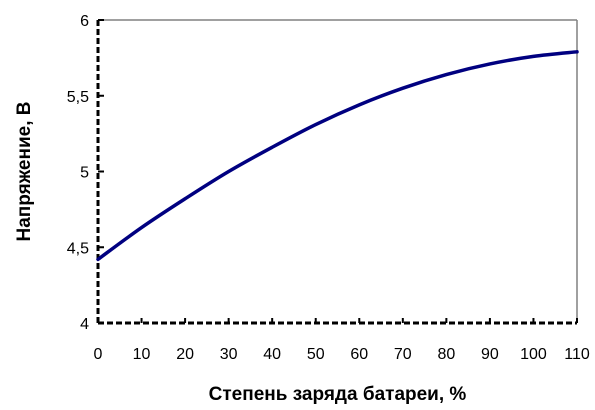  Describe the element at coordinates (338, 394) in the screenshot. I see `x-axis-title: Степень заряда батареи, %` at that location.